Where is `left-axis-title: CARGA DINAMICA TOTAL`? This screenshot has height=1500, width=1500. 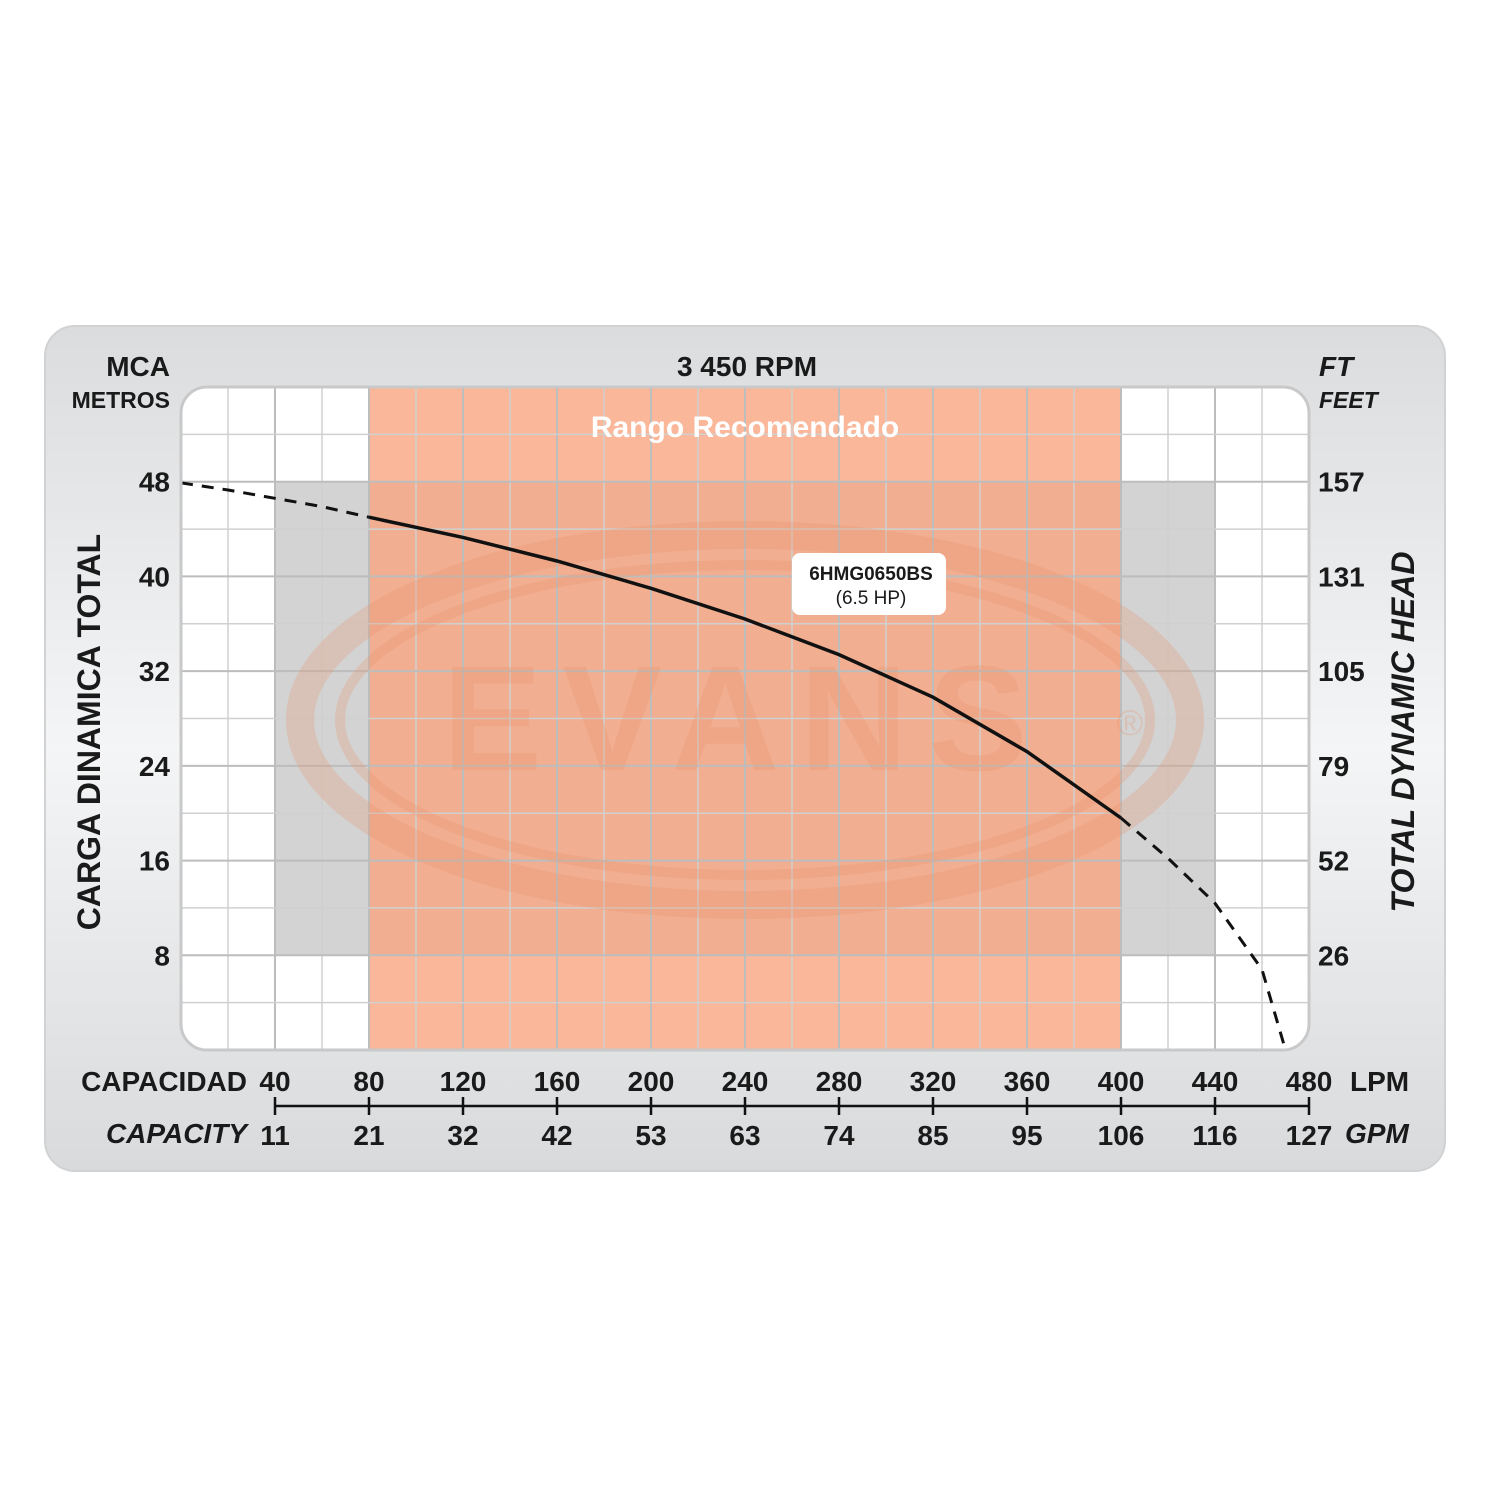
left-axis-title: CARGA DINAMICA TOTAL is located at coordinates (89, 732).